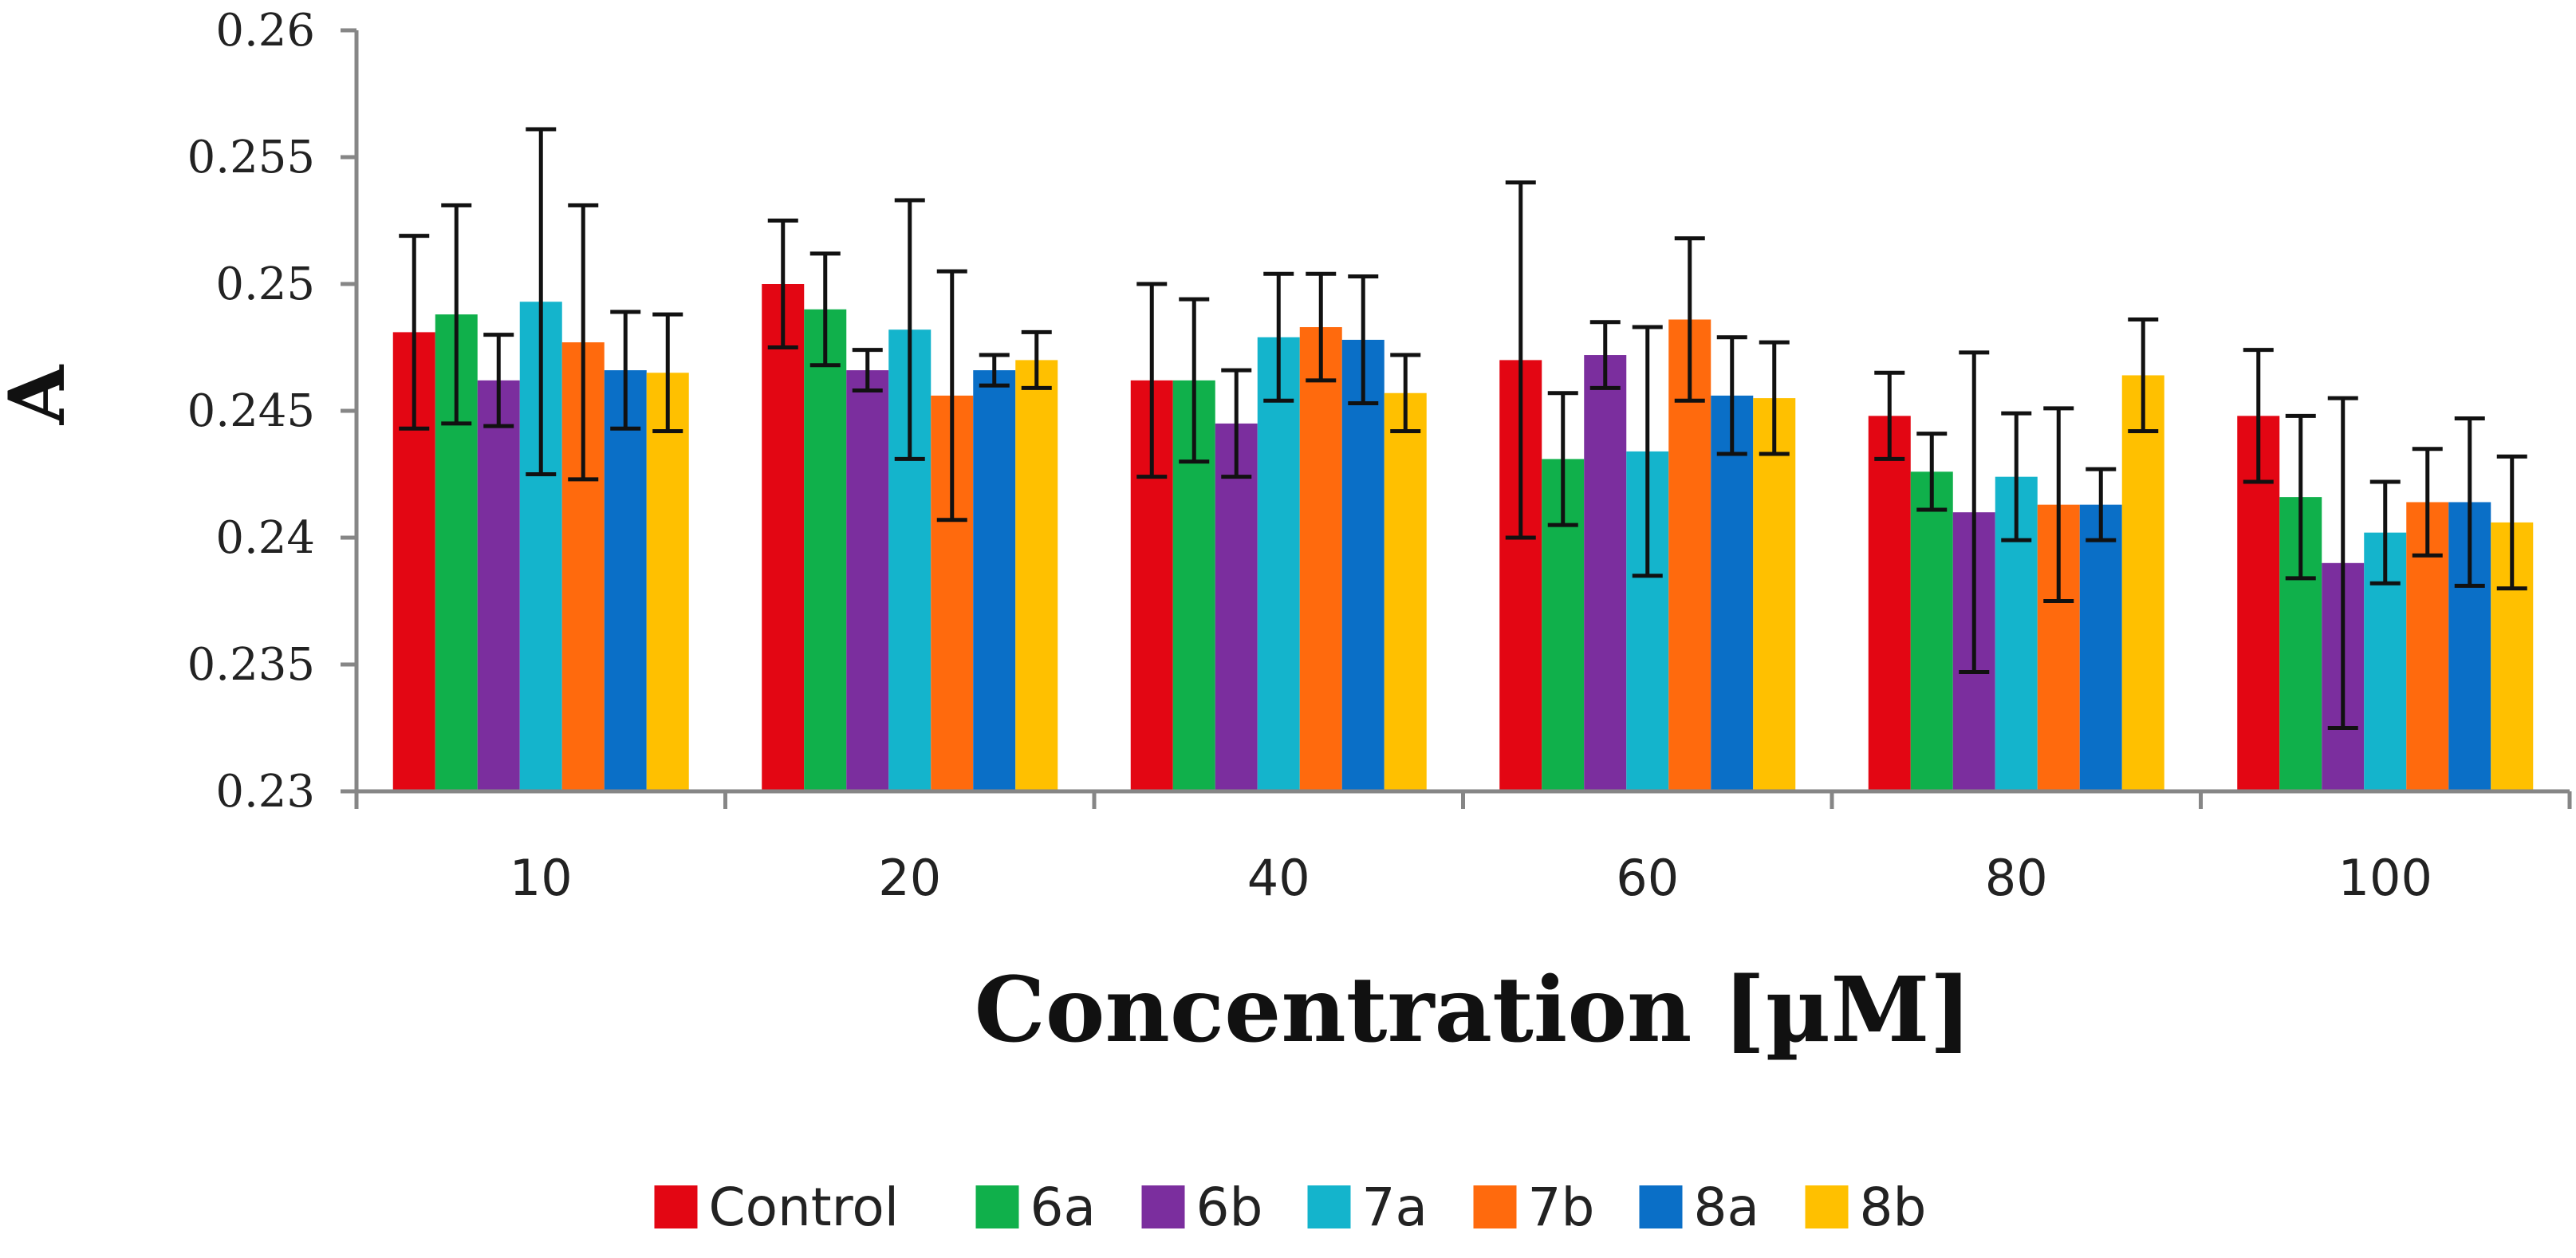 The image size is (2576, 1258). I want to click on x-tick-label: 80, so click(2016, 878).